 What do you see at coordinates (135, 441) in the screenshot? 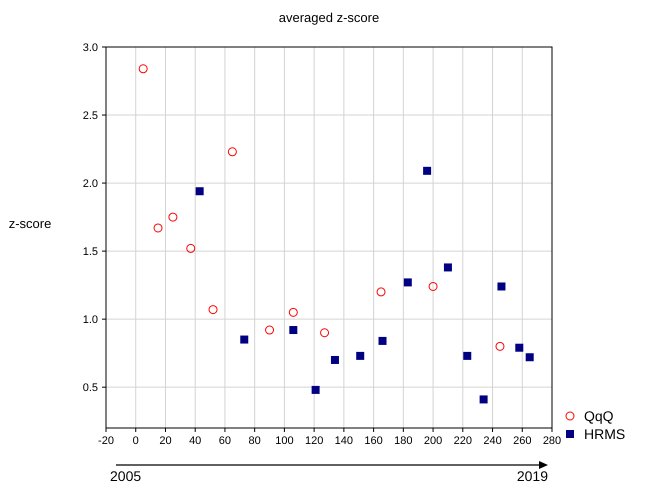
I see `x-tick-label: 0` at bounding box center [135, 441].